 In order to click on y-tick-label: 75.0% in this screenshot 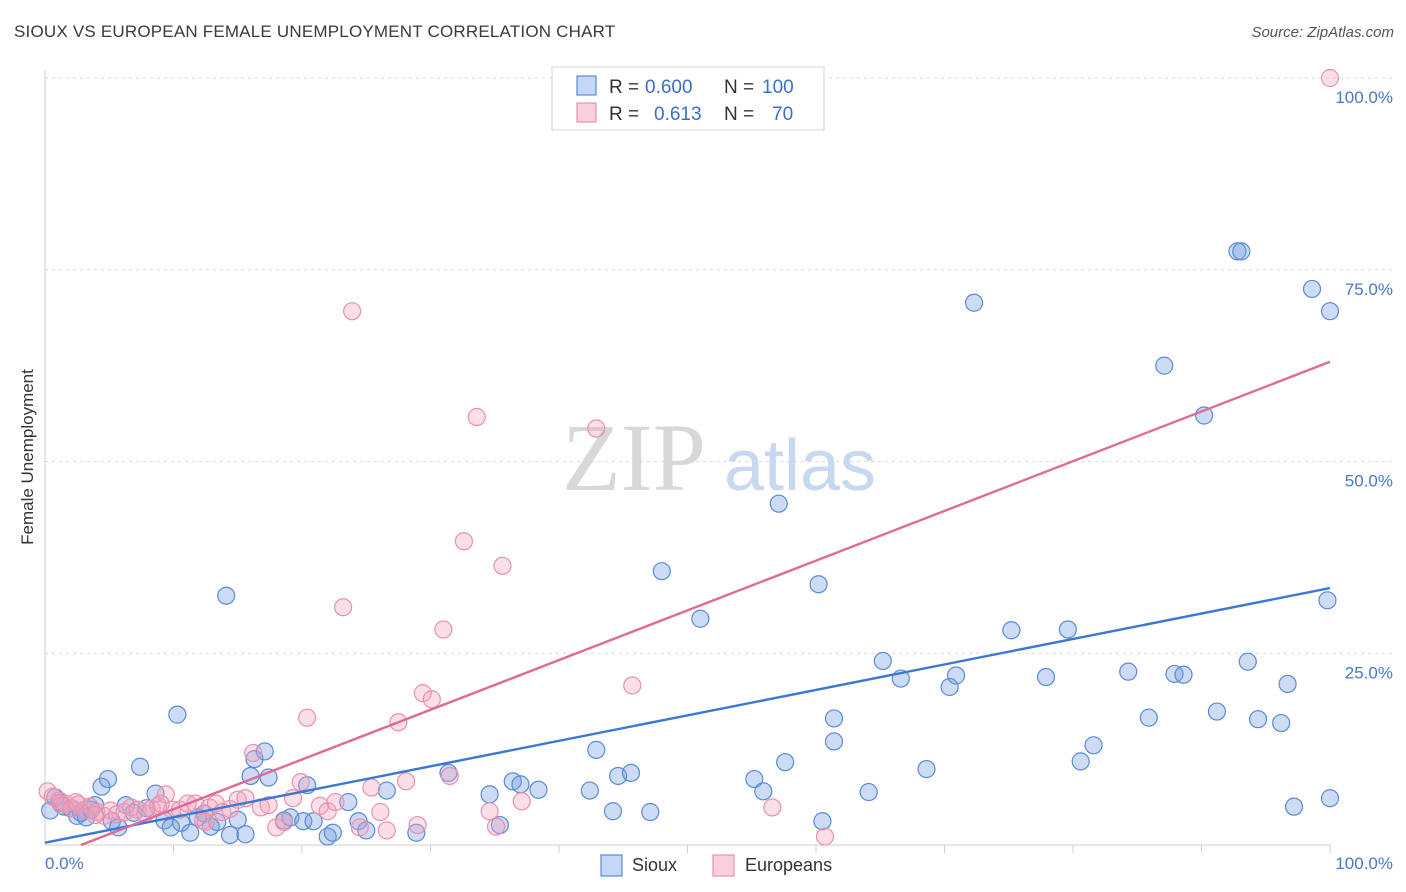, I will do `click(1369, 289)`.